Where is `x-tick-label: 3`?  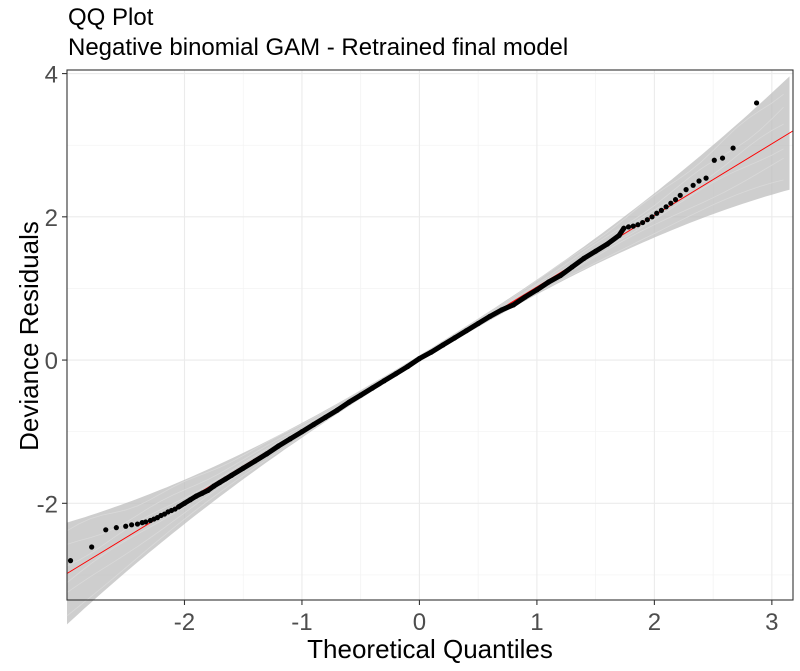
x-tick-label: 3 is located at coordinates (771, 622).